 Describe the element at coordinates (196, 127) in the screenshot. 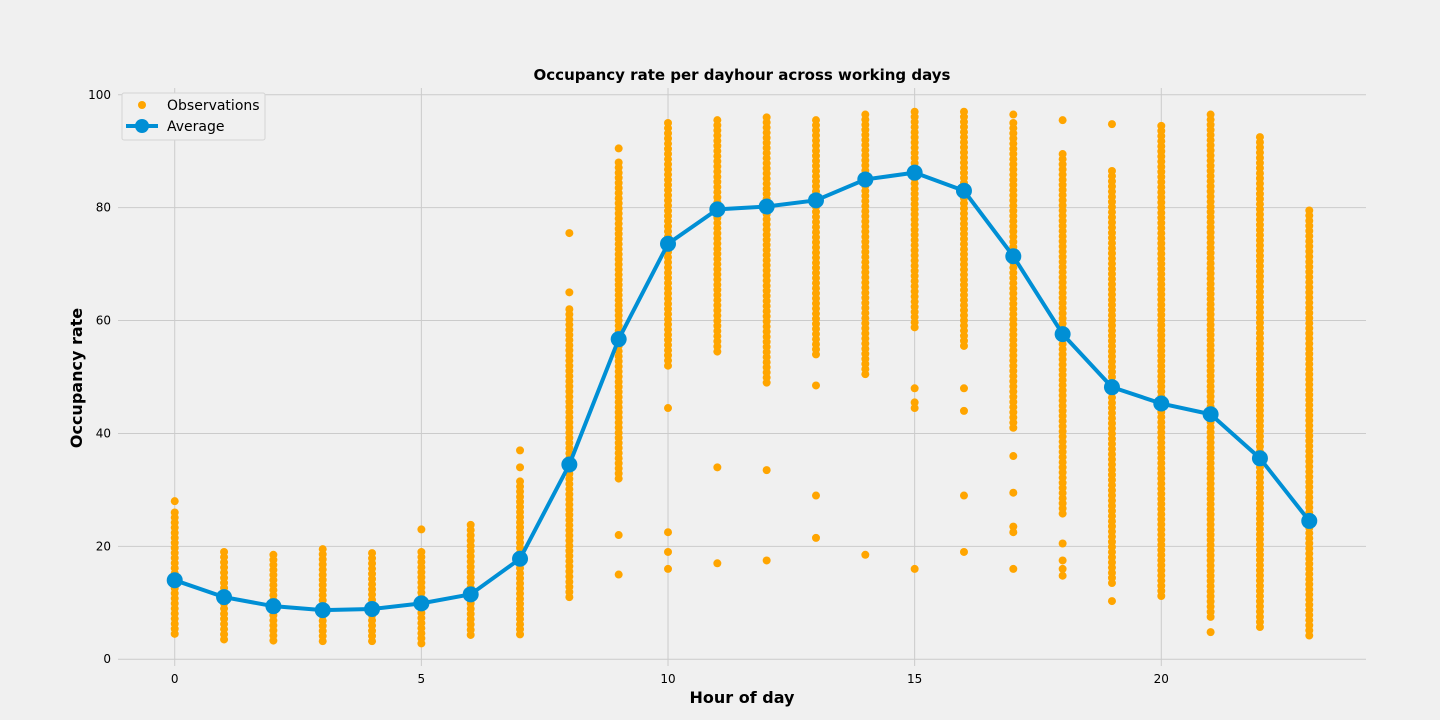

I see `legend-average-label: Average` at that location.